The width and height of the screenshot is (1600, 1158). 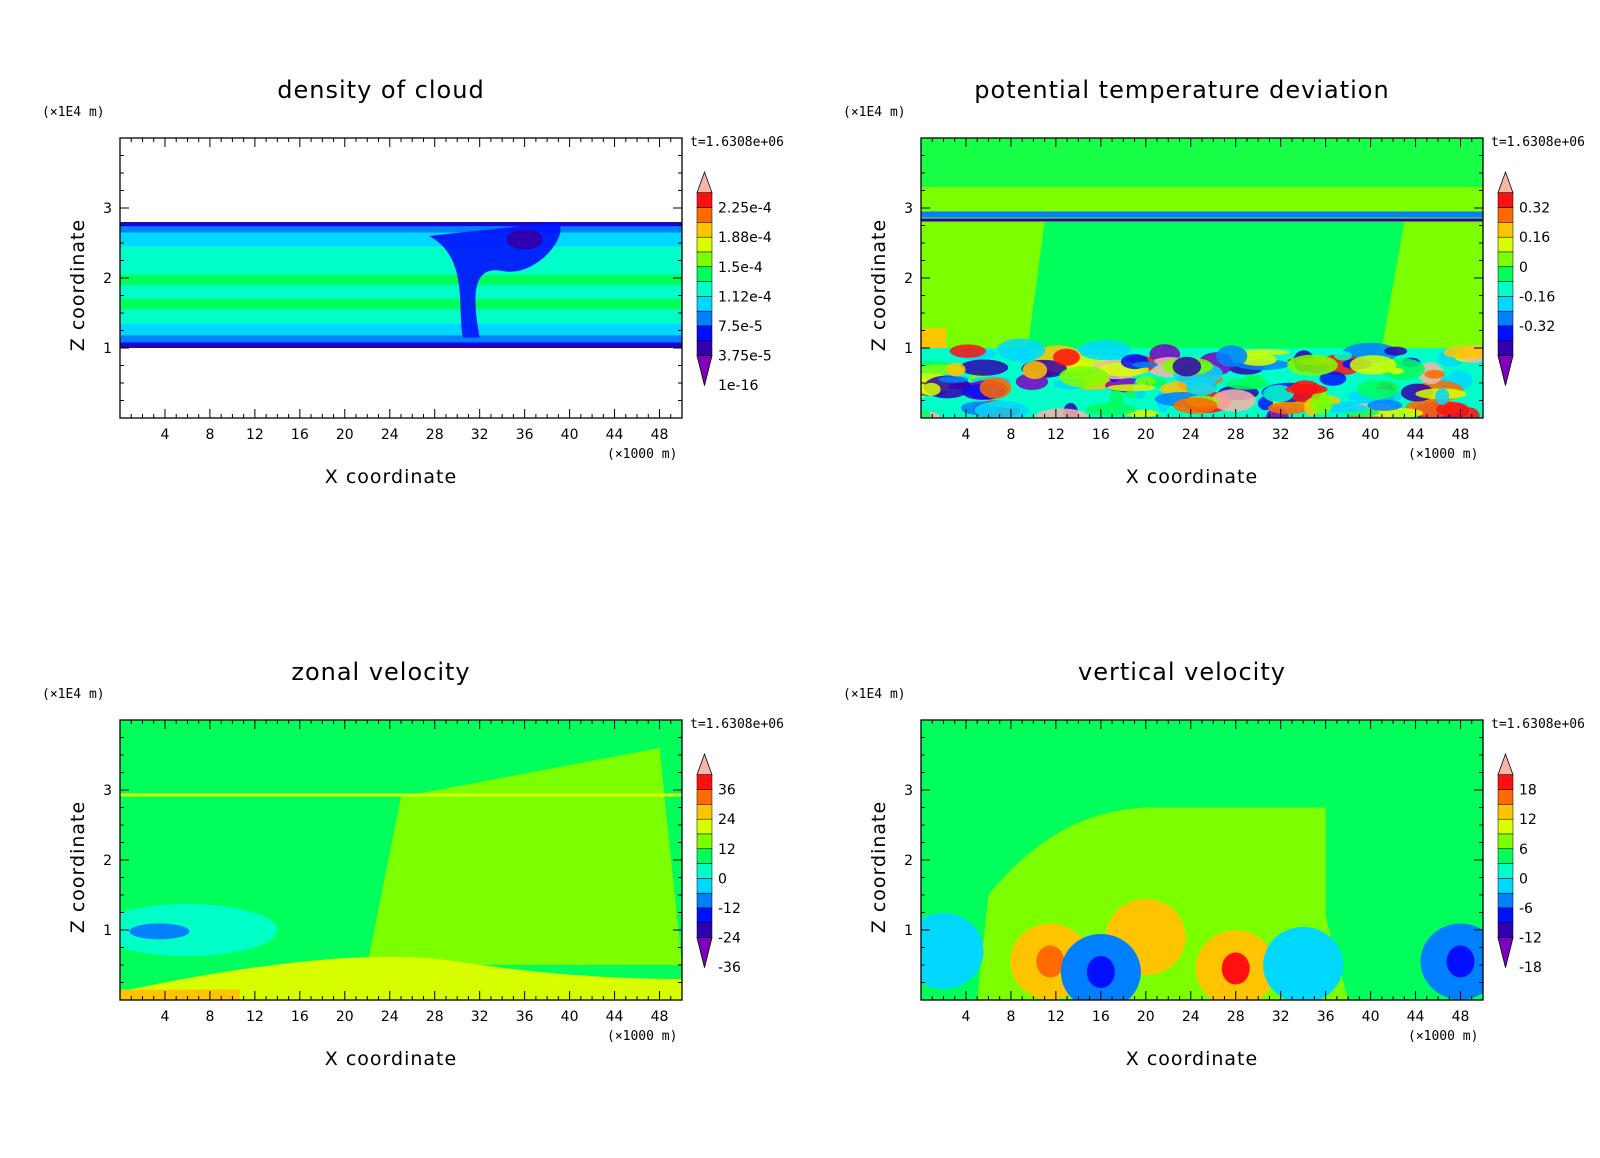 What do you see at coordinates (874, 694) in the screenshot?
I see `z-unit-label: (×1E4 m)` at bounding box center [874, 694].